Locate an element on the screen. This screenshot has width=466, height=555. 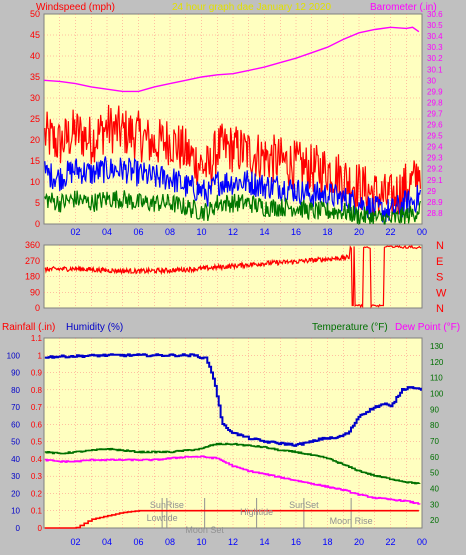
barometer-tick: 30.5 is located at coordinates (435, 25).